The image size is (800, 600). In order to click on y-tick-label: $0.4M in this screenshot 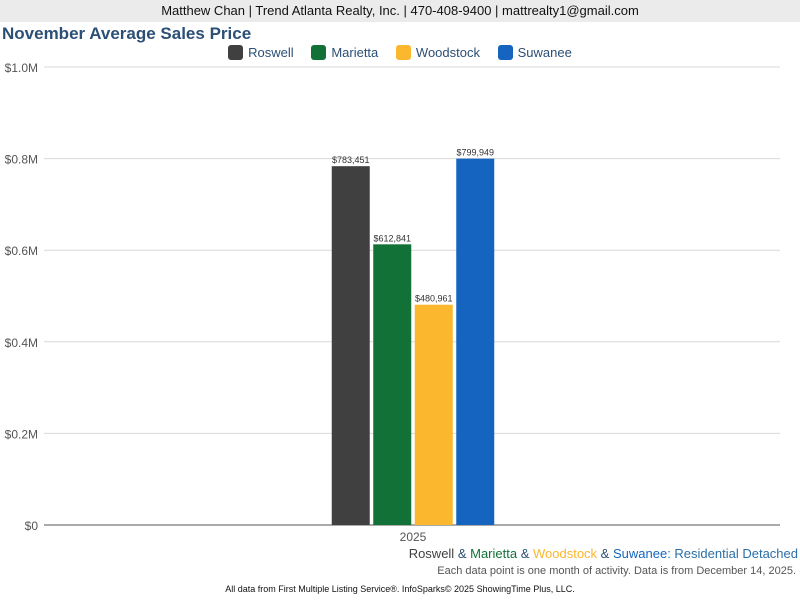, I will do `click(21, 343)`.